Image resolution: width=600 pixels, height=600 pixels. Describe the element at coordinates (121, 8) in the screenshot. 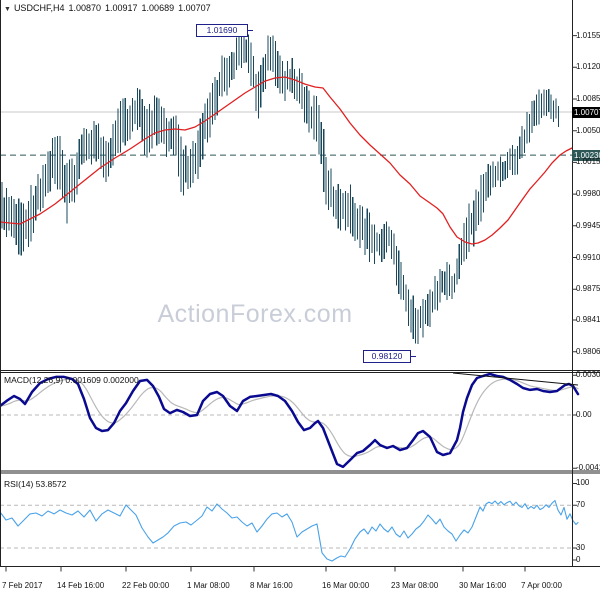

I see `quote-high: 1.00917` at that location.